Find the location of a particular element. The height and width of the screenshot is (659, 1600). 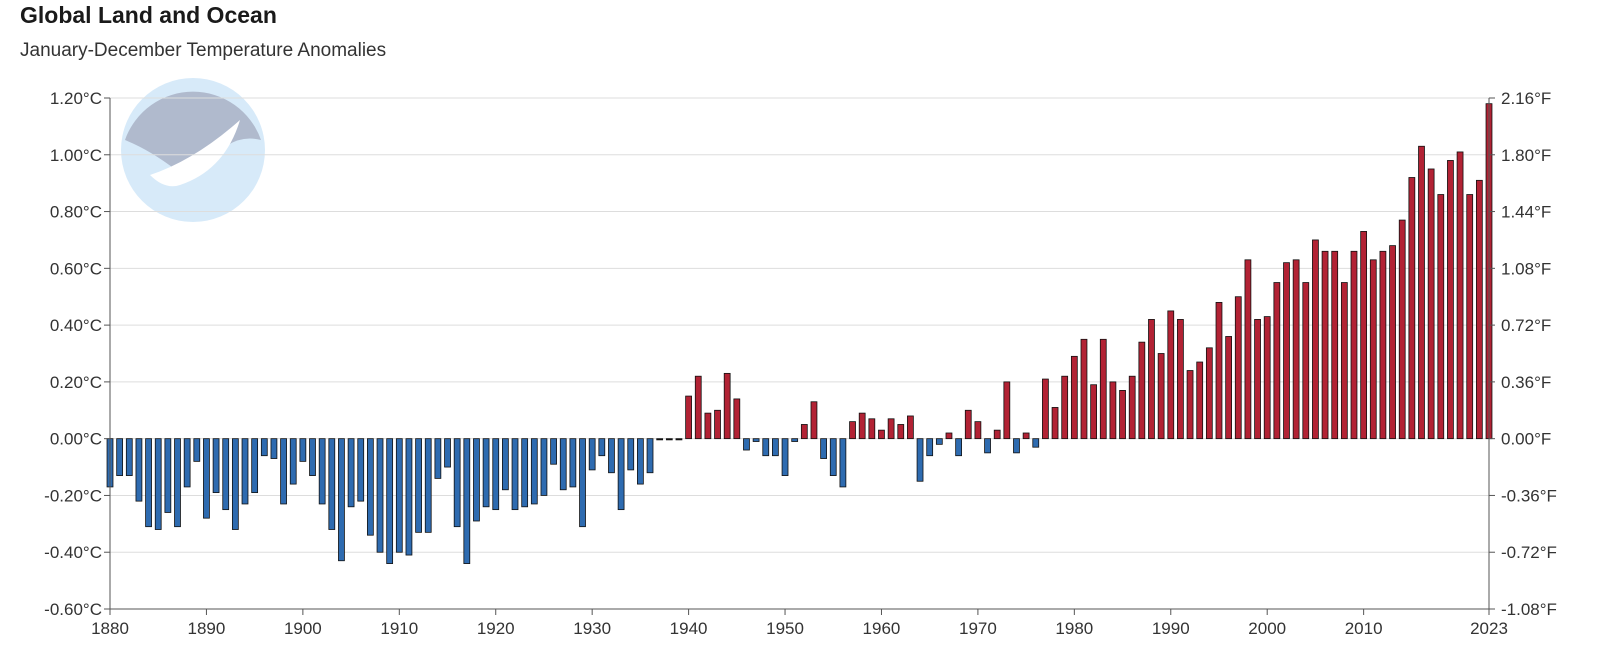

x-tick-label: 1890 is located at coordinates (207, 628).